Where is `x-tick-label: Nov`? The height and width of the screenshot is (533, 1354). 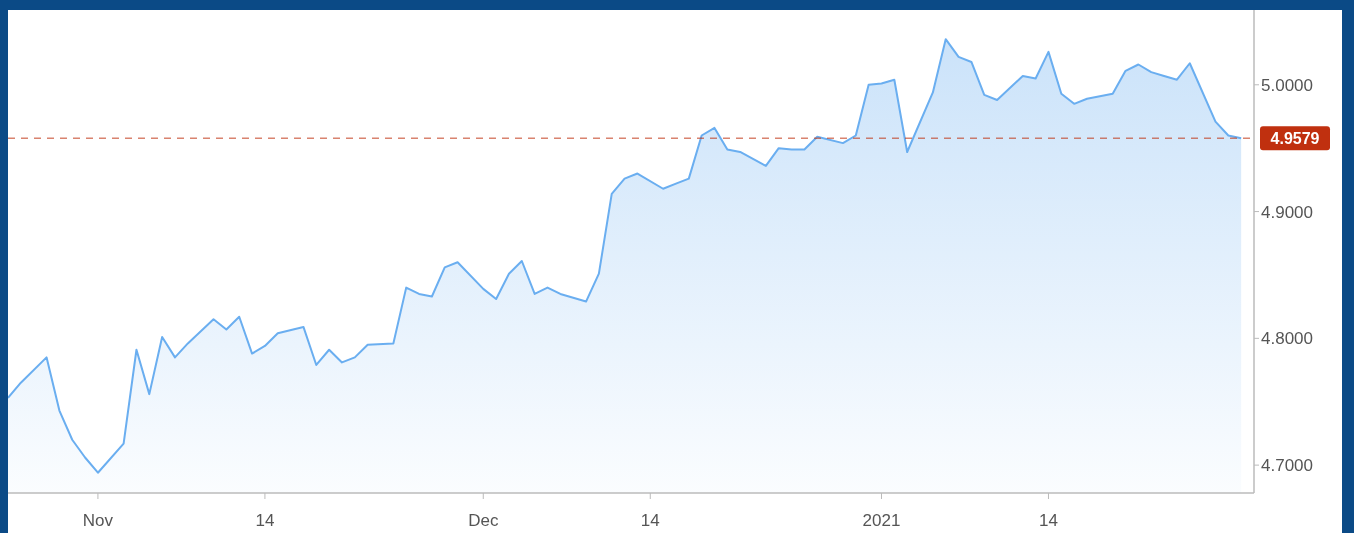
x-tick-label: Nov is located at coordinates (98, 520).